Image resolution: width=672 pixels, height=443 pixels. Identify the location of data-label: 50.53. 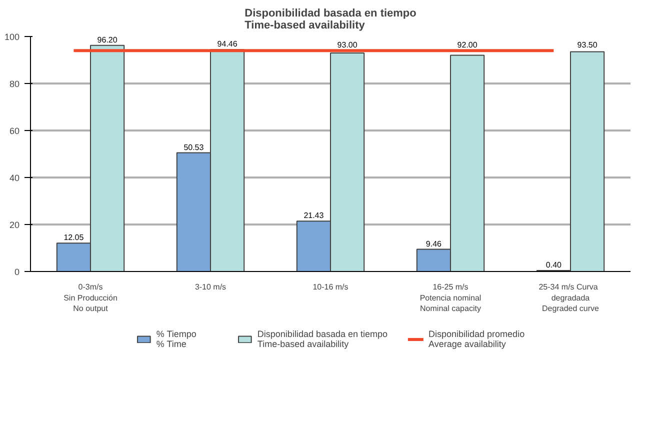
(194, 147).